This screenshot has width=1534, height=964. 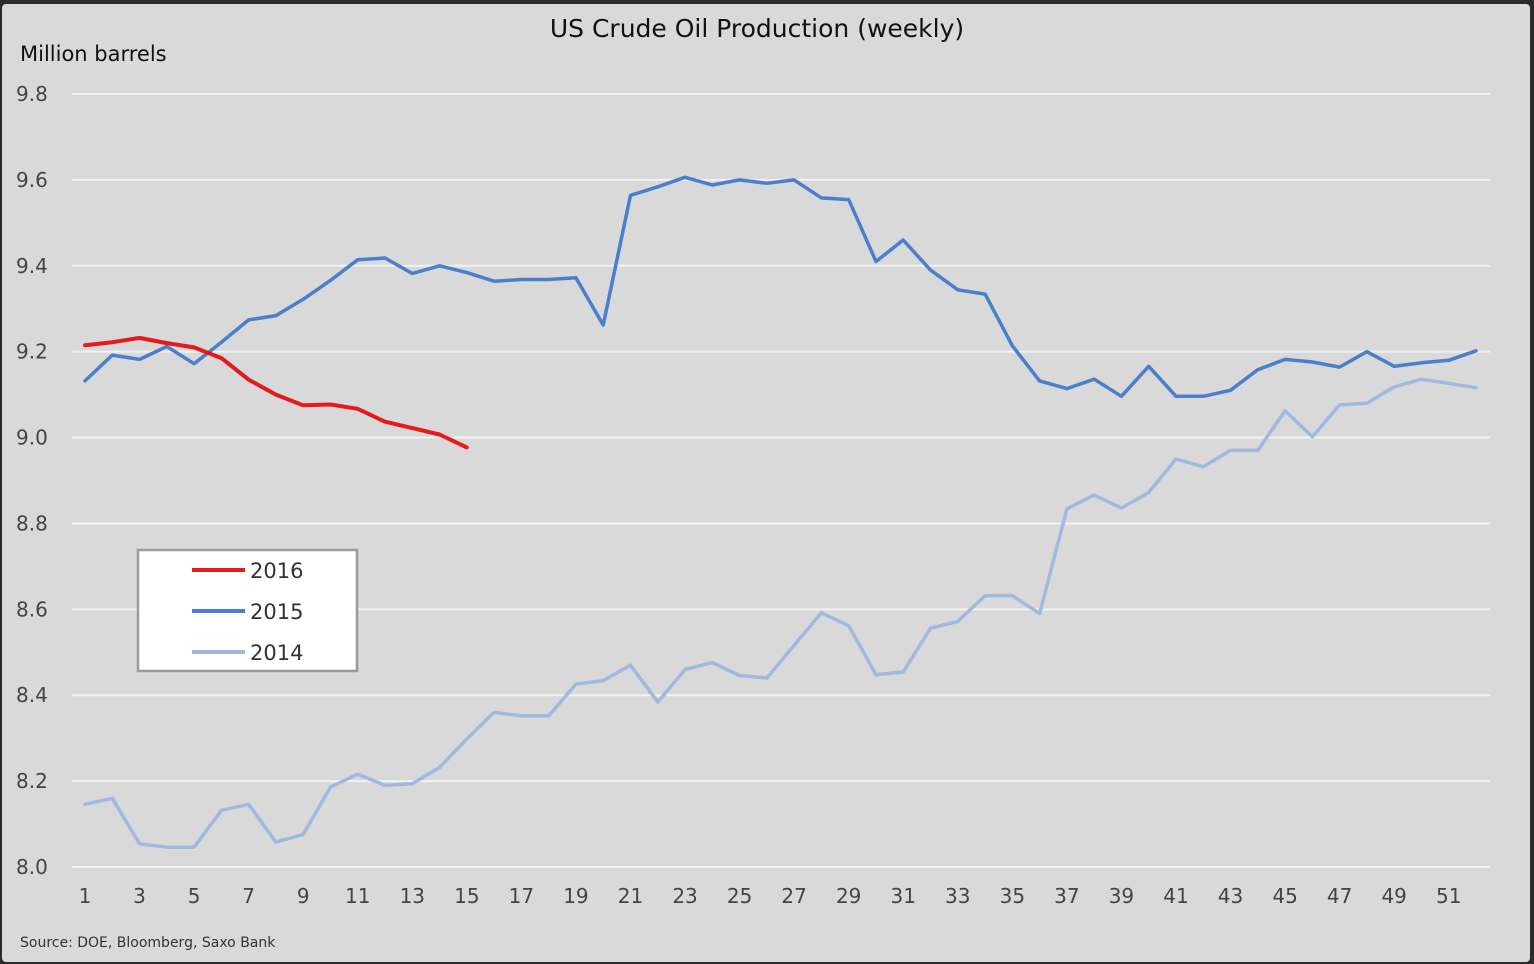 What do you see at coordinates (1393, 896) in the screenshot?
I see `x-tick-label: 49` at bounding box center [1393, 896].